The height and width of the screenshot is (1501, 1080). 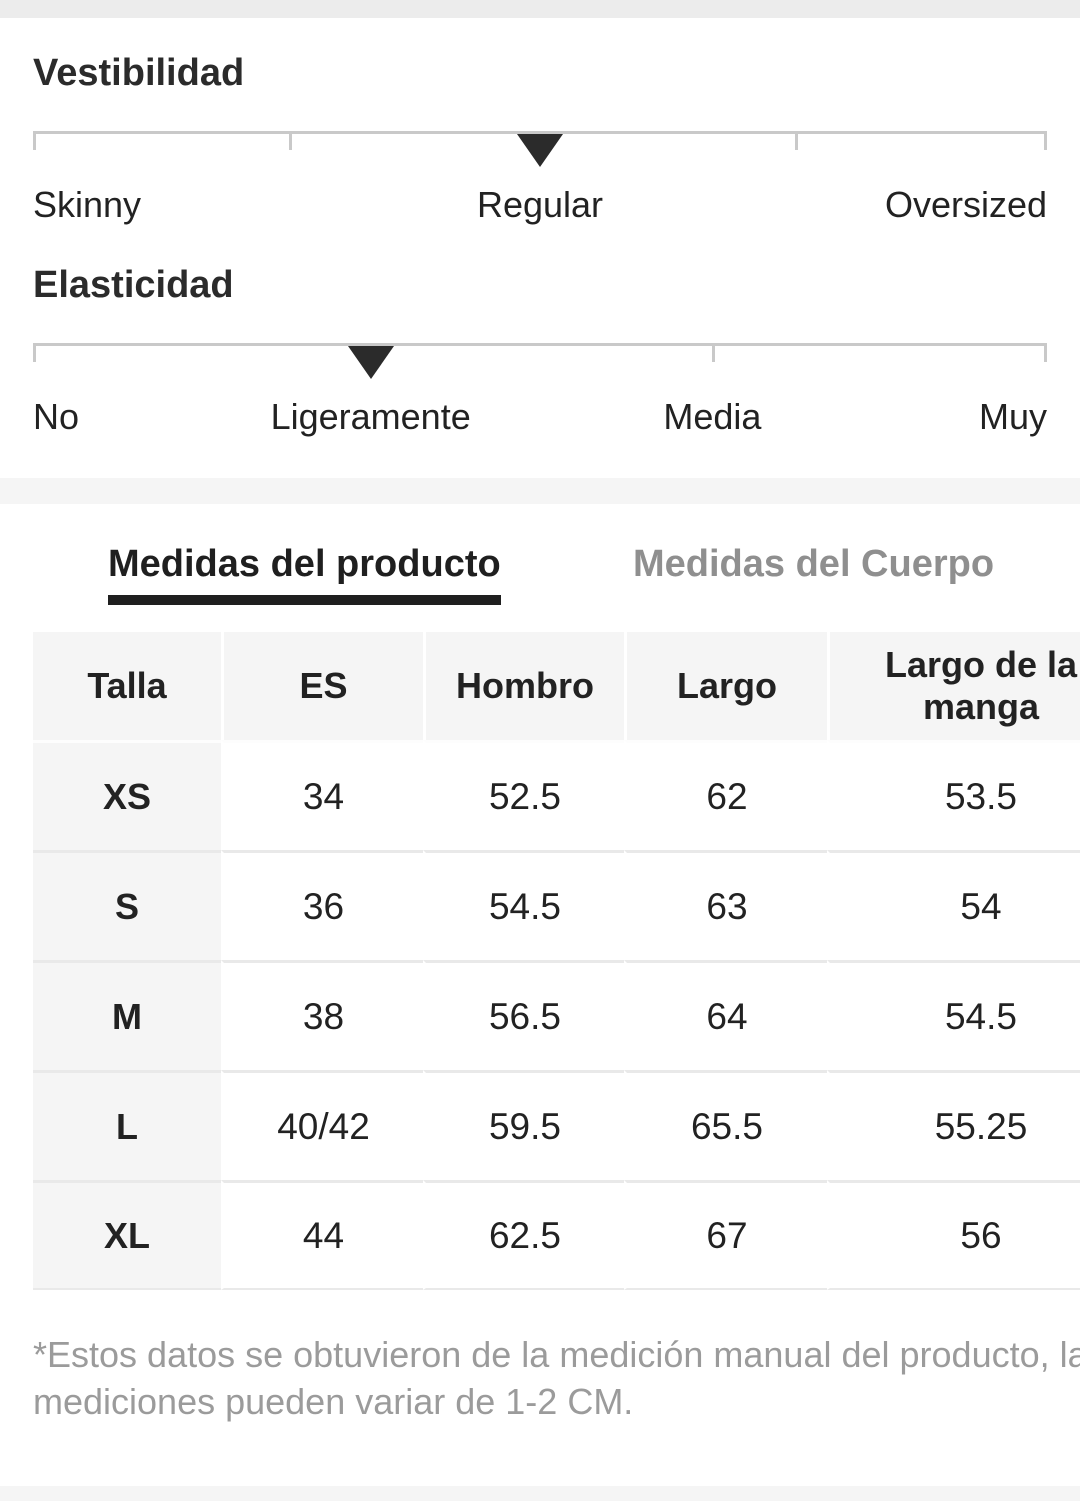 I want to click on stretch-tick-start, so click(x=34, y=352).